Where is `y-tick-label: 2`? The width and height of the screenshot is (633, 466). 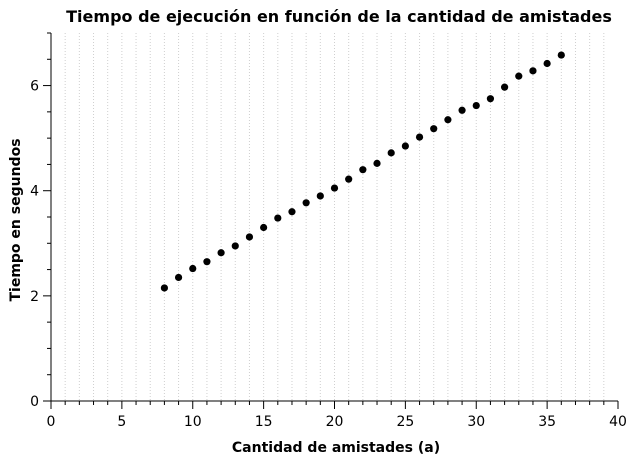
y-tick-label: 2 is located at coordinates (34, 297).